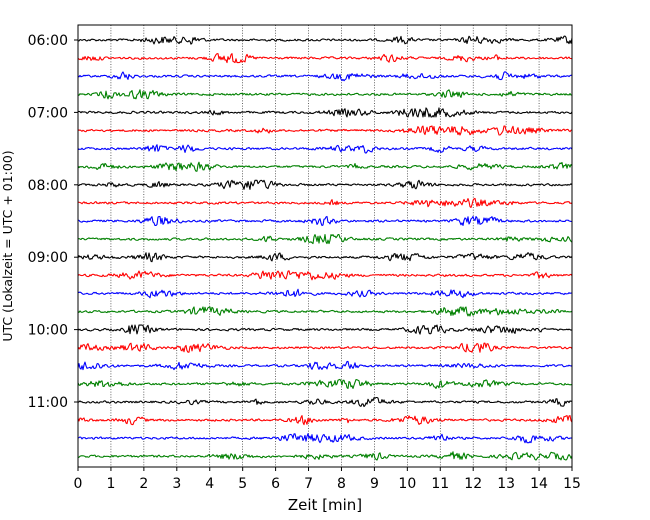 Image resolution: width=650 pixels, height=520 pixels. I want to click on y-tick-label: 06:00, so click(48, 41).